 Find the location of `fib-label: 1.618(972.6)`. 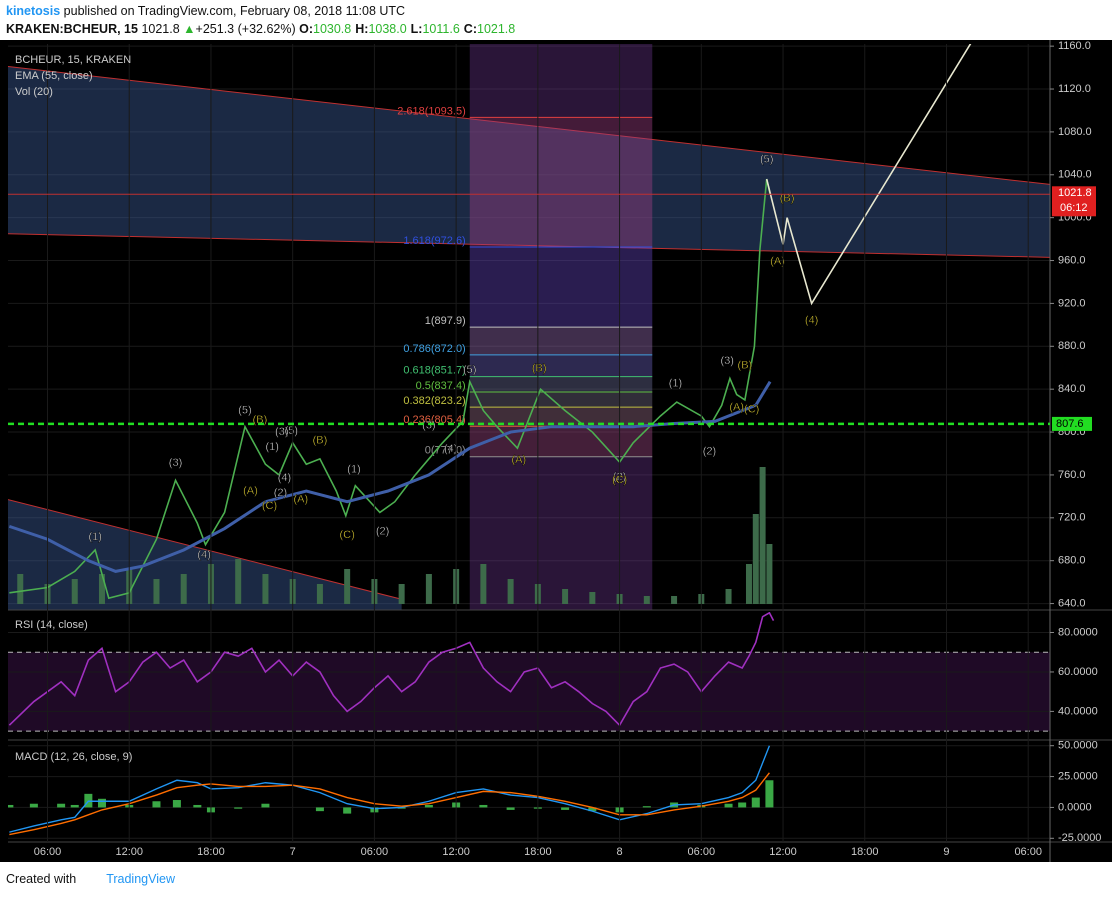

fib-label: 1.618(972.6) is located at coordinates (434, 241).